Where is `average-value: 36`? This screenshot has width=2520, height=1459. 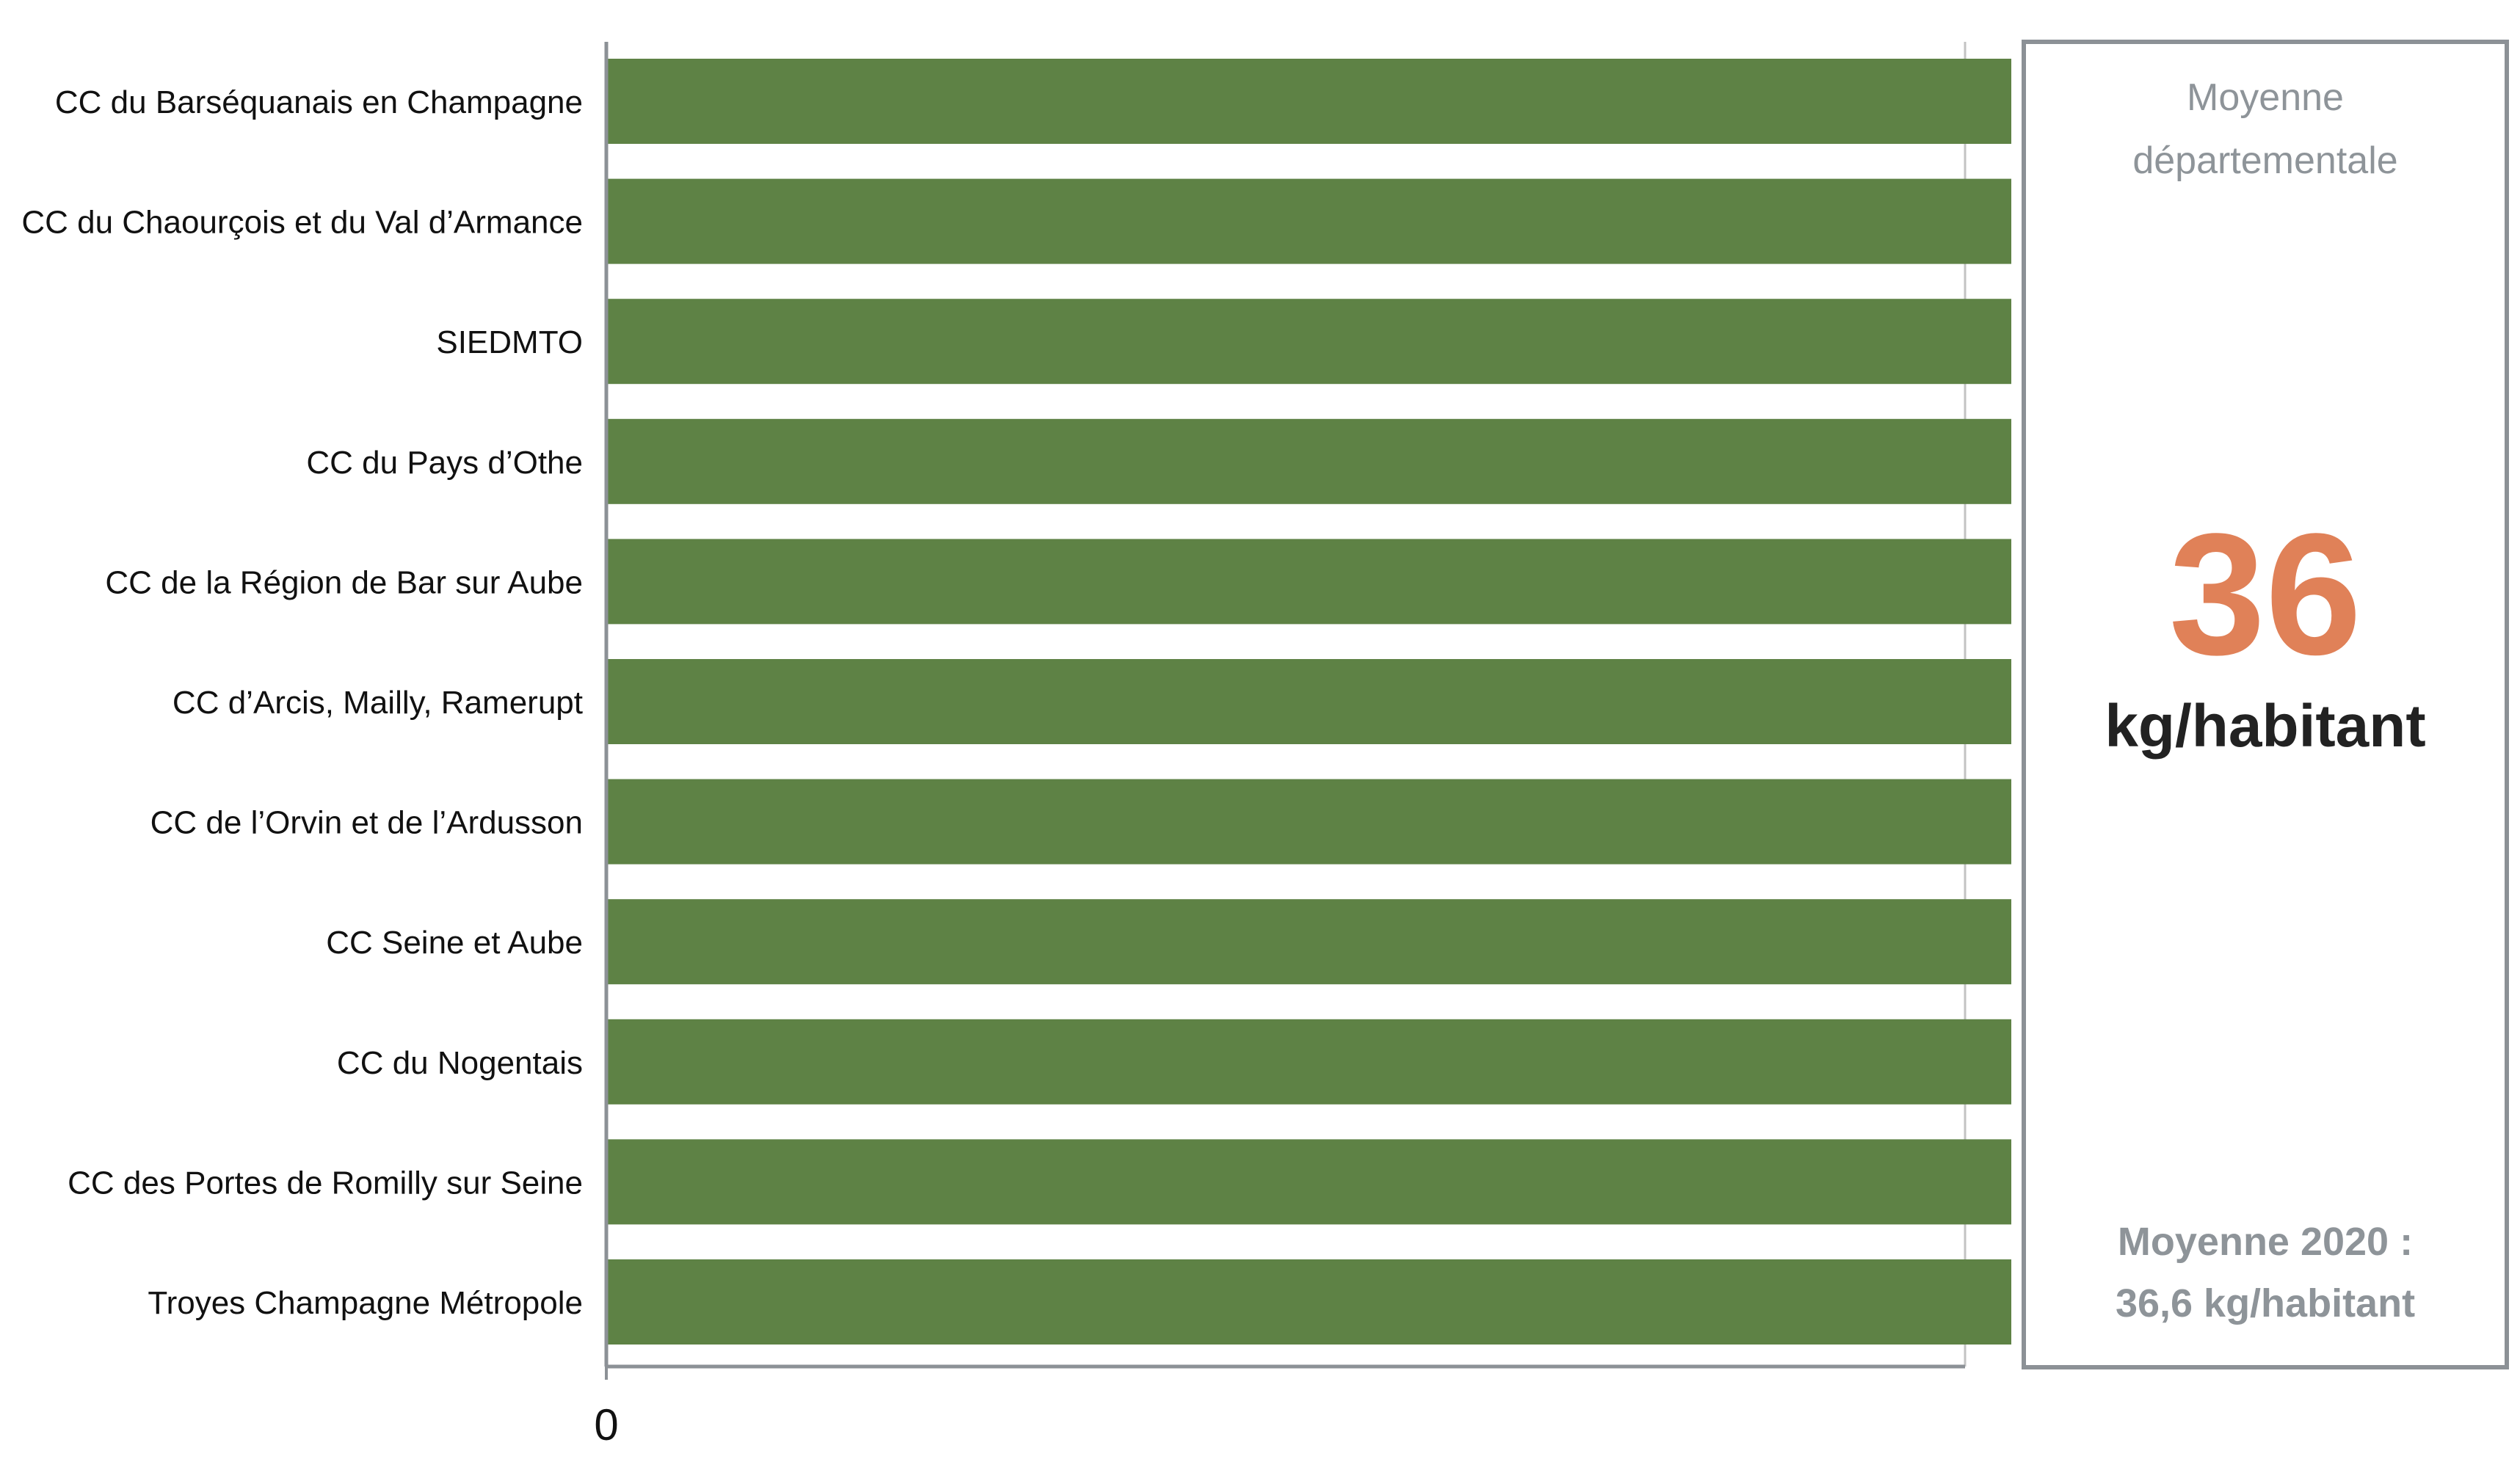 average-value: 36 is located at coordinates (2265, 594).